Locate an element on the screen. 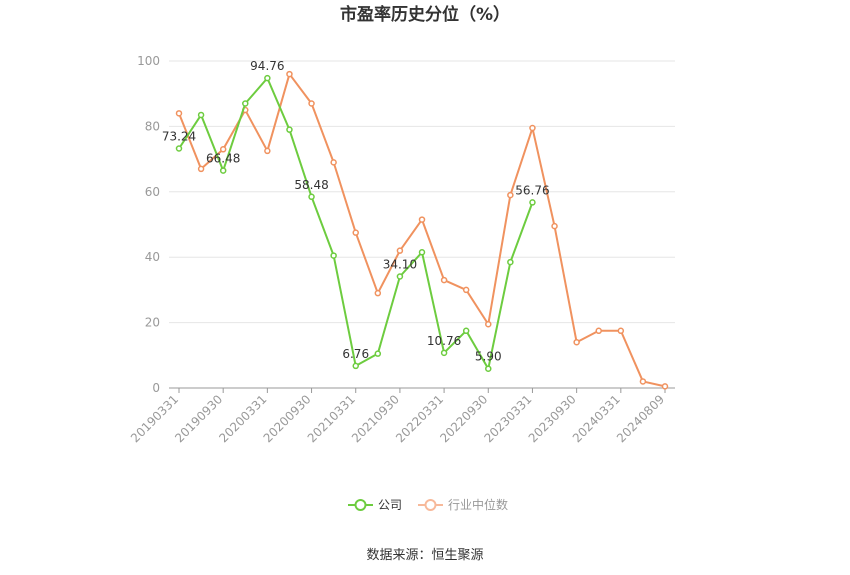 The height and width of the screenshot is (575, 850). data-label-0-8: 6.76 is located at coordinates (355, 354).